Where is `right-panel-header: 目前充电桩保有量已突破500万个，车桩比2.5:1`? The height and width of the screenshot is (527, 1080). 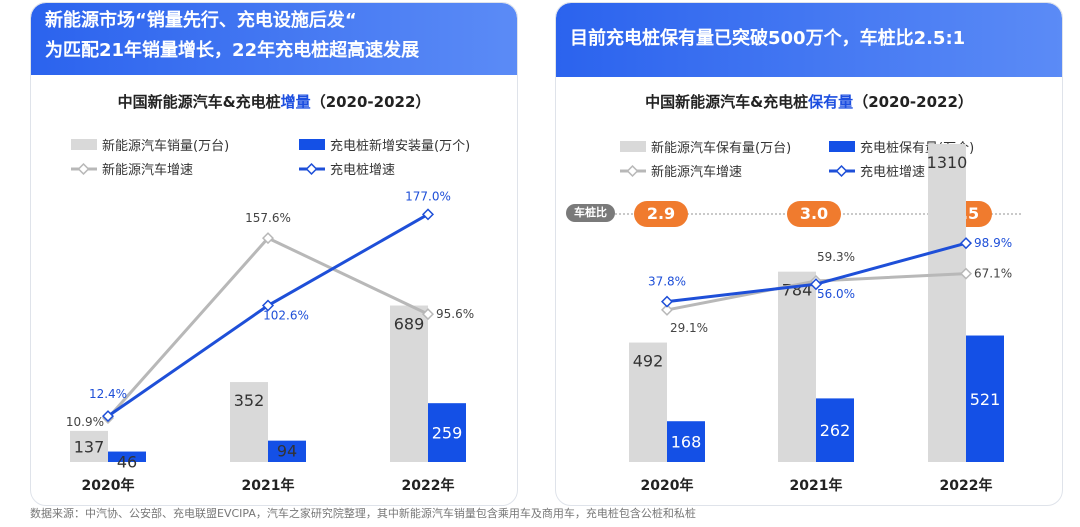
right-panel-header: 目前充电桩保有量已突破500万个，车桩比2.5:1 is located at coordinates (809, 40).